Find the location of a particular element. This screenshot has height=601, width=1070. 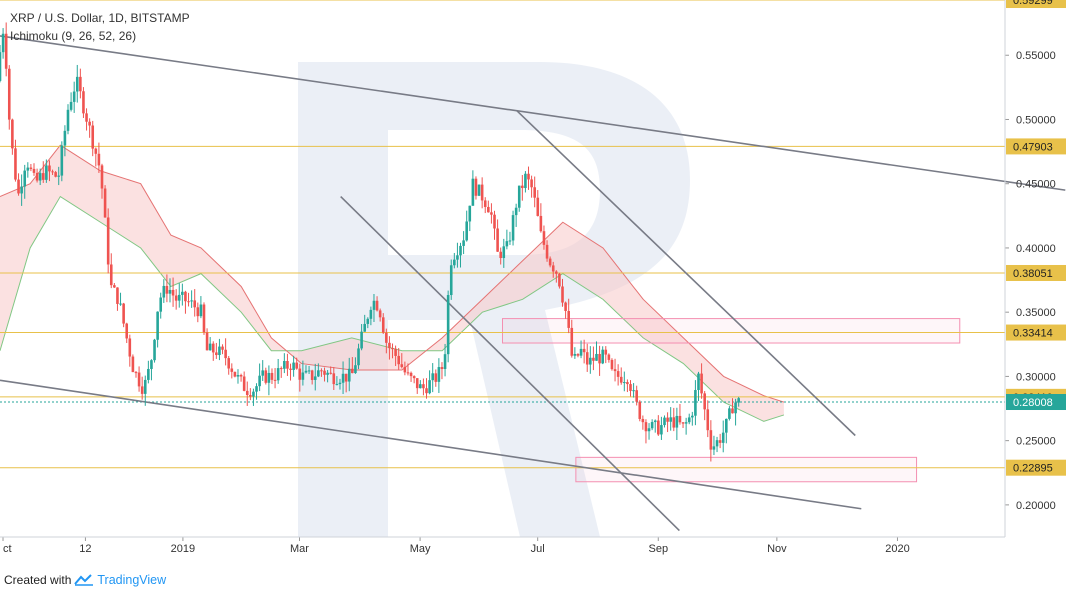

y-tick-label: 0.55000 is located at coordinates (1036, 56).